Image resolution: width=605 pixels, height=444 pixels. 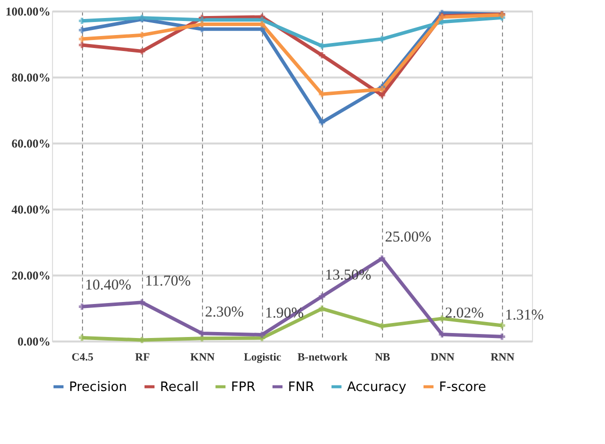 What do you see at coordinates (442, 358) in the screenshot?
I see `x-tick-label: DNN` at bounding box center [442, 358].